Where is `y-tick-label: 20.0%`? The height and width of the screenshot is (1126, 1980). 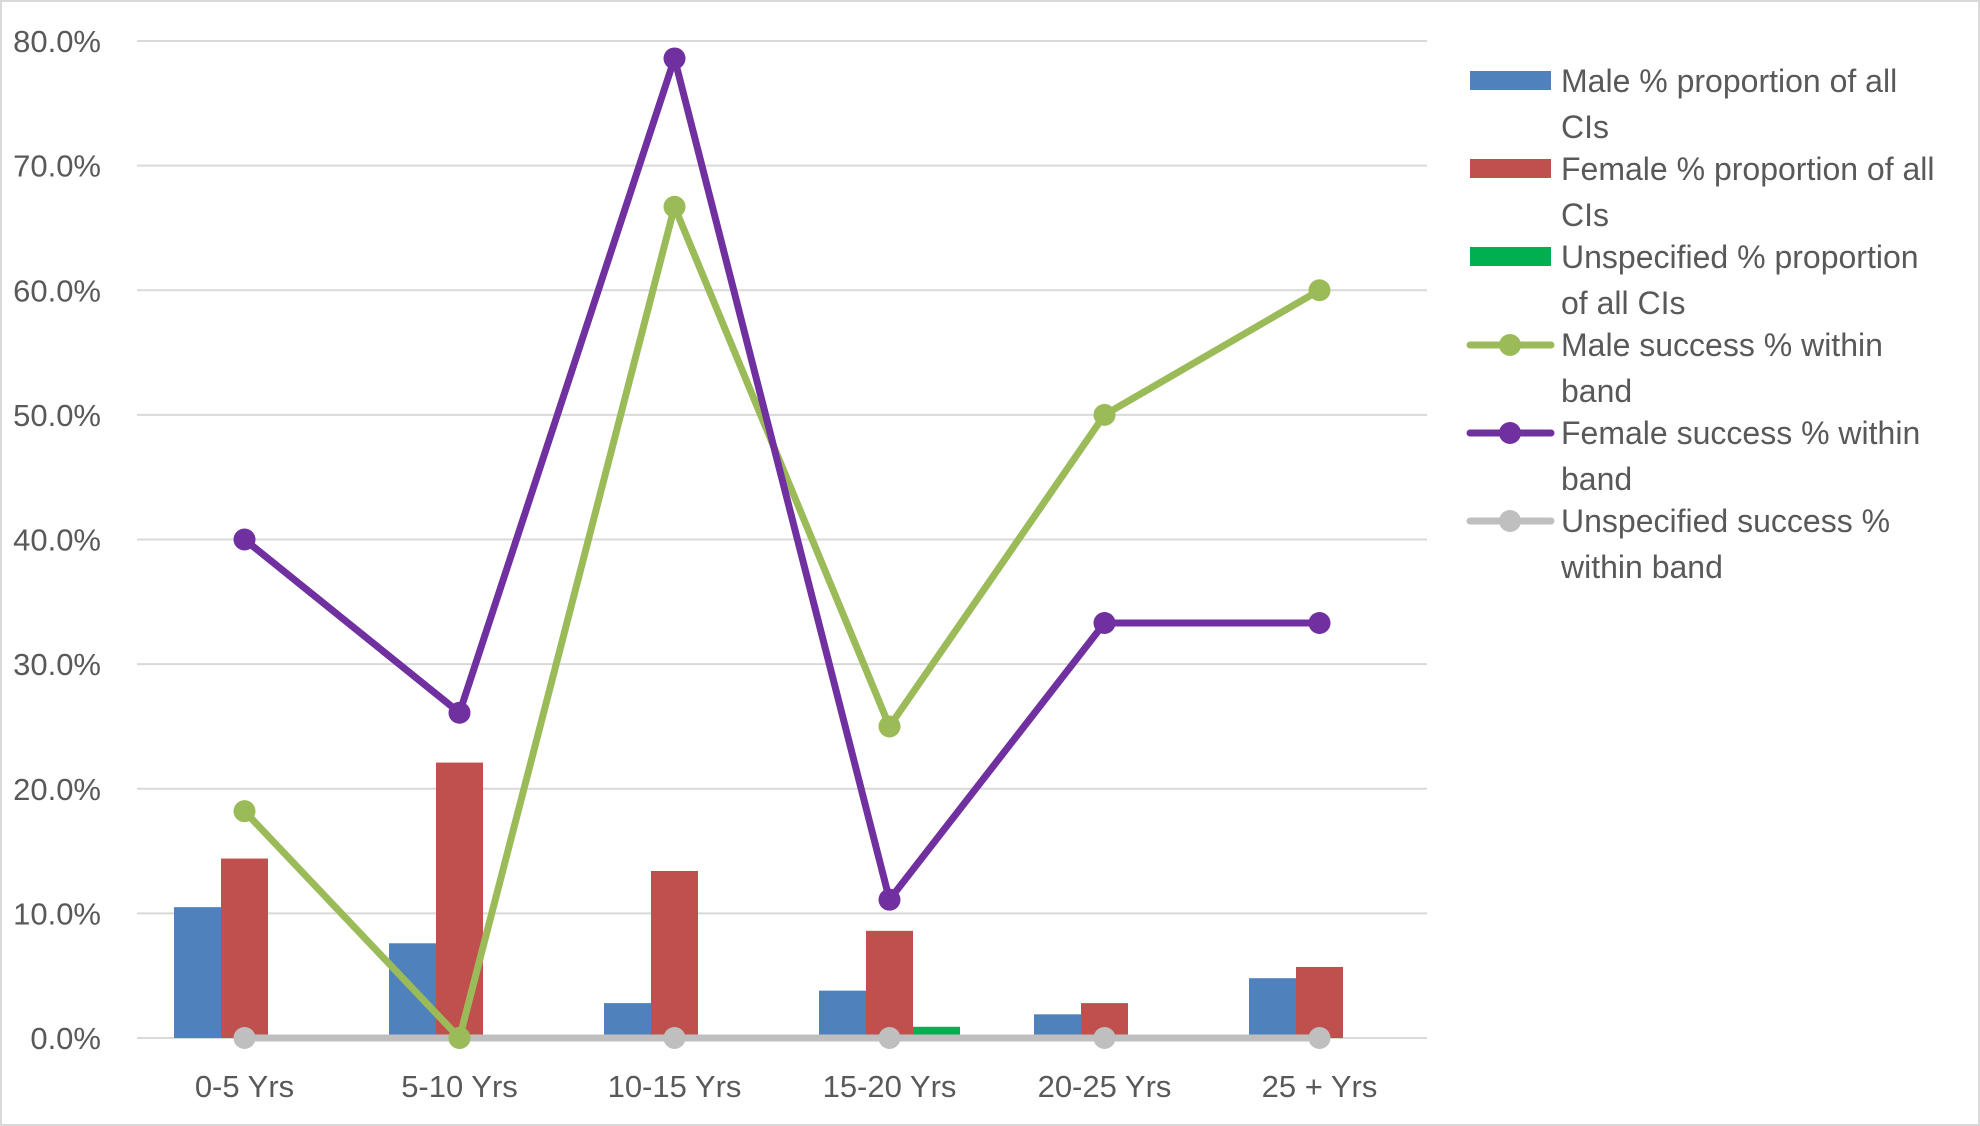
y-tick-label: 20.0% is located at coordinates (57, 789).